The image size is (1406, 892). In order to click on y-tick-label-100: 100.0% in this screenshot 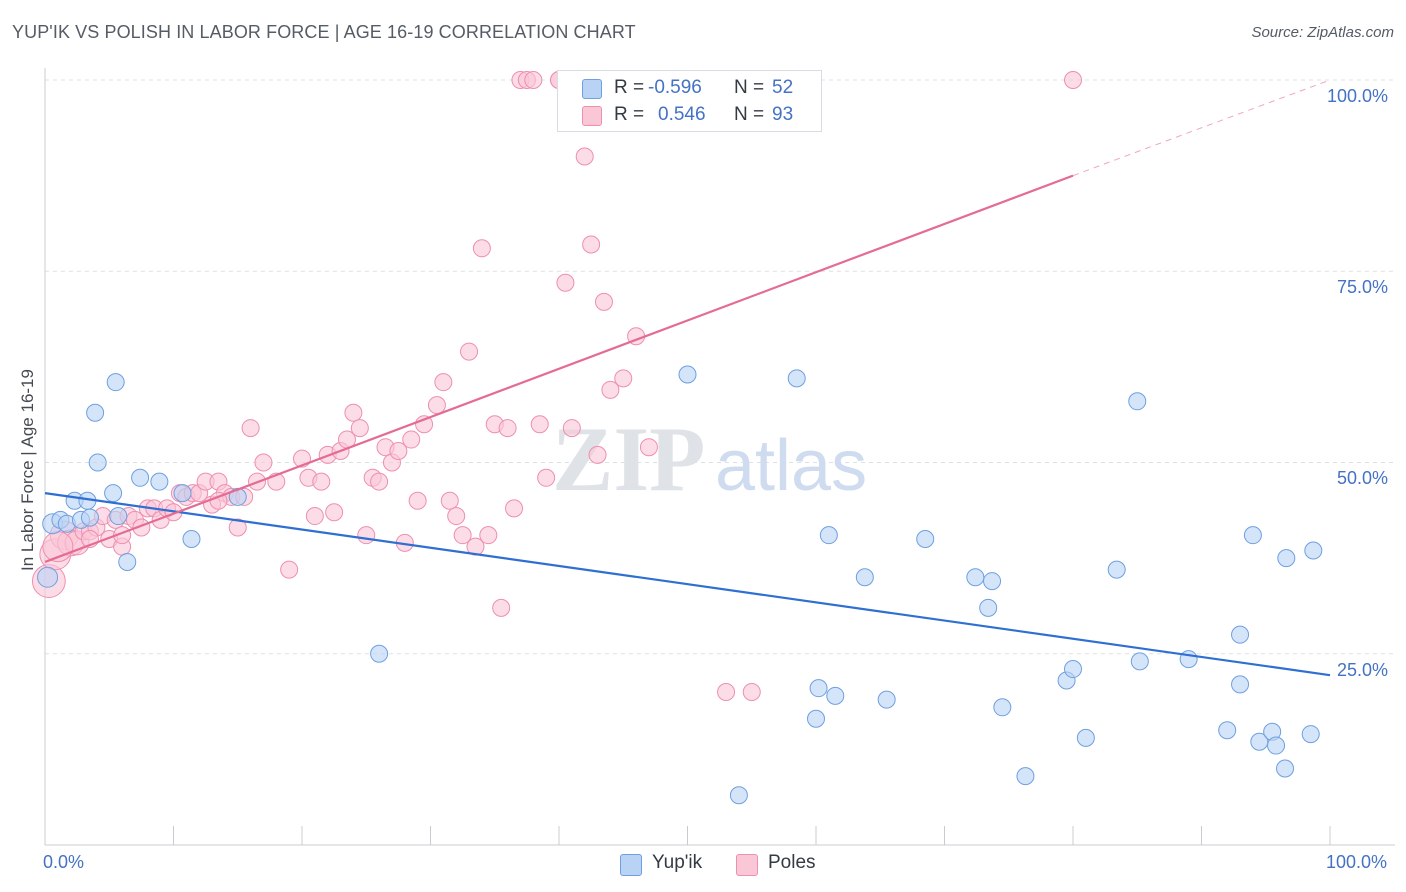, I will do `click(1358, 96)`.